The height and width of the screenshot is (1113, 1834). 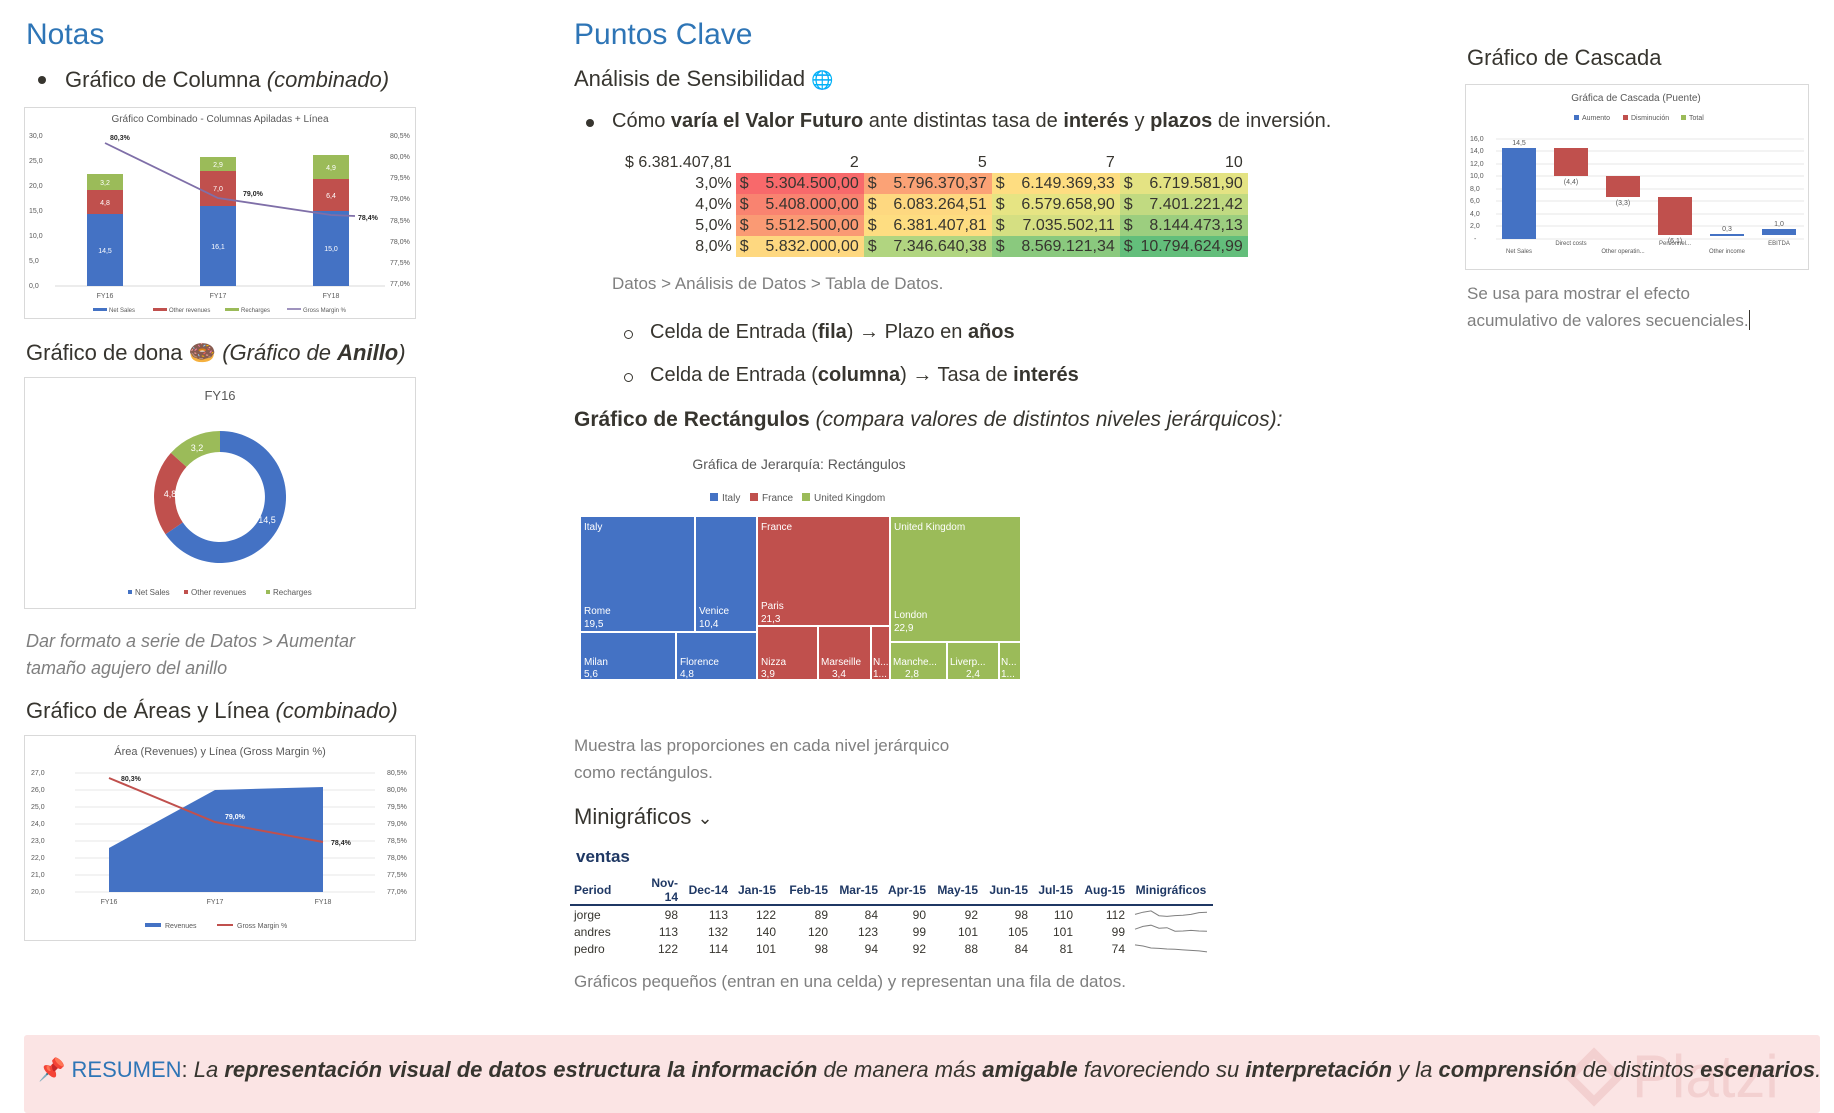 I want to click on donut-label: 14,5, so click(x=267, y=520).